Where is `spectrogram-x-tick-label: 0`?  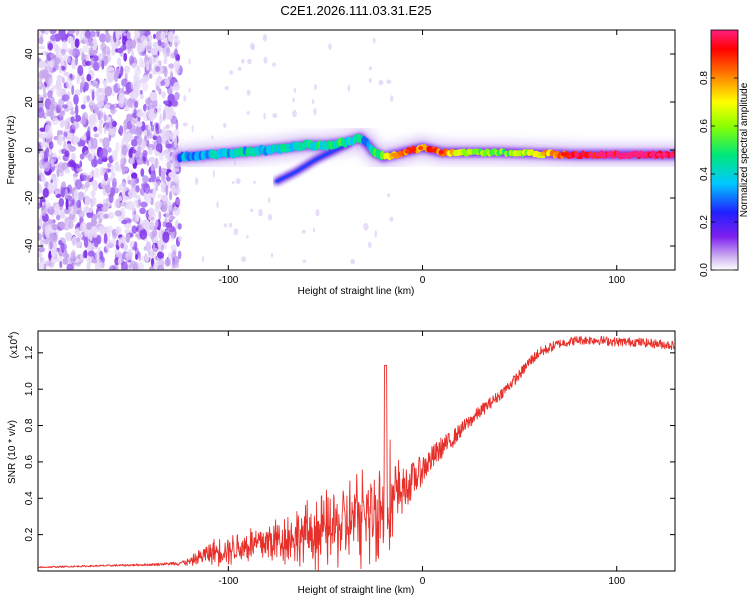
spectrogram-x-tick-label: 0 is located at coordinates (423, 280).